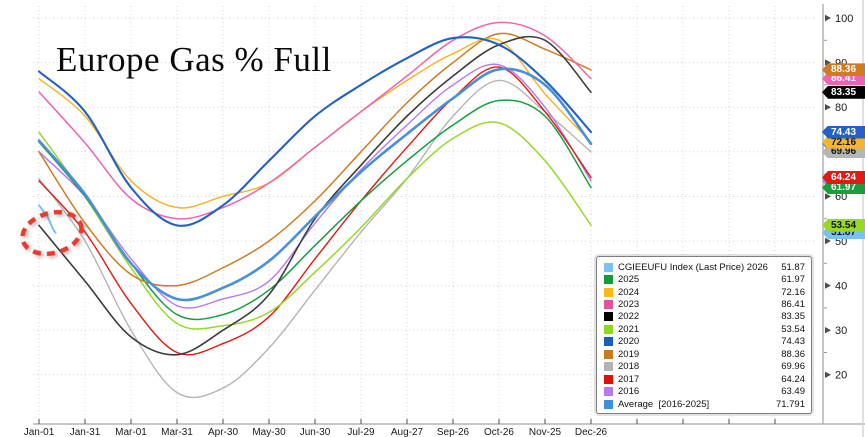 The width and height of the screenshot is (865, 437). I want to click on legend-label: 2019, so click(629, 354).